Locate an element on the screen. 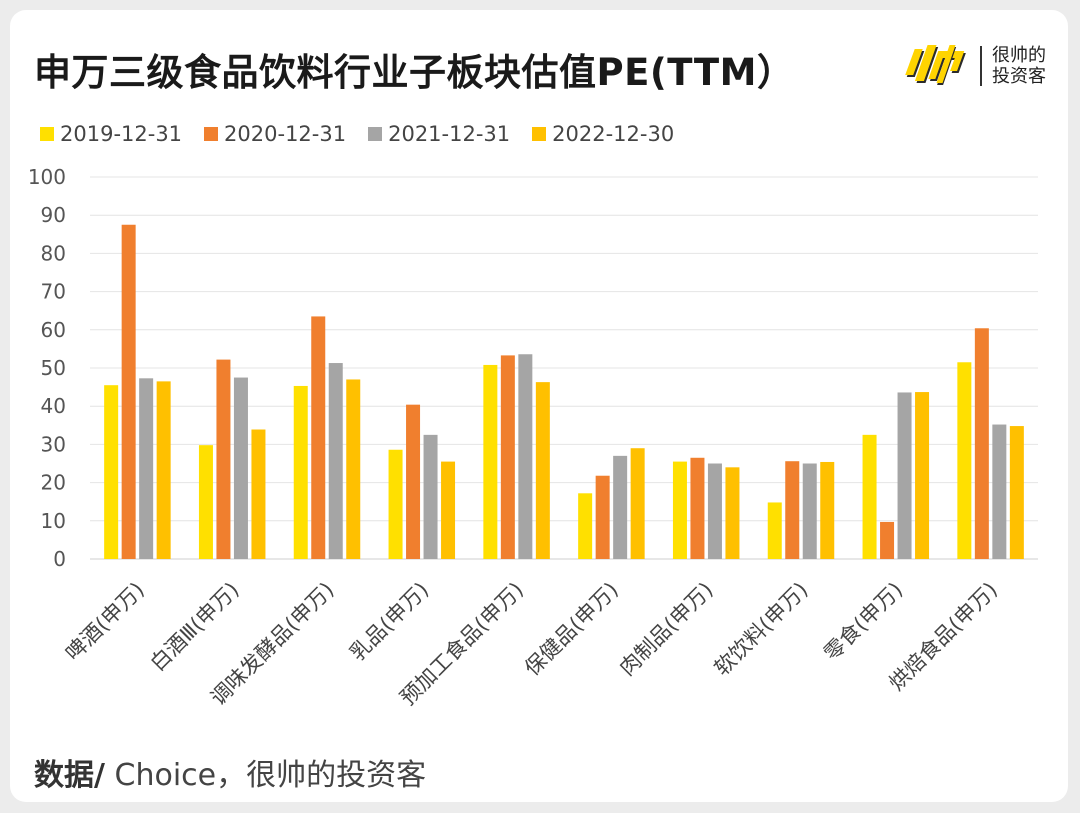  shuai-logo-icon is located at coordinates (935, 65).